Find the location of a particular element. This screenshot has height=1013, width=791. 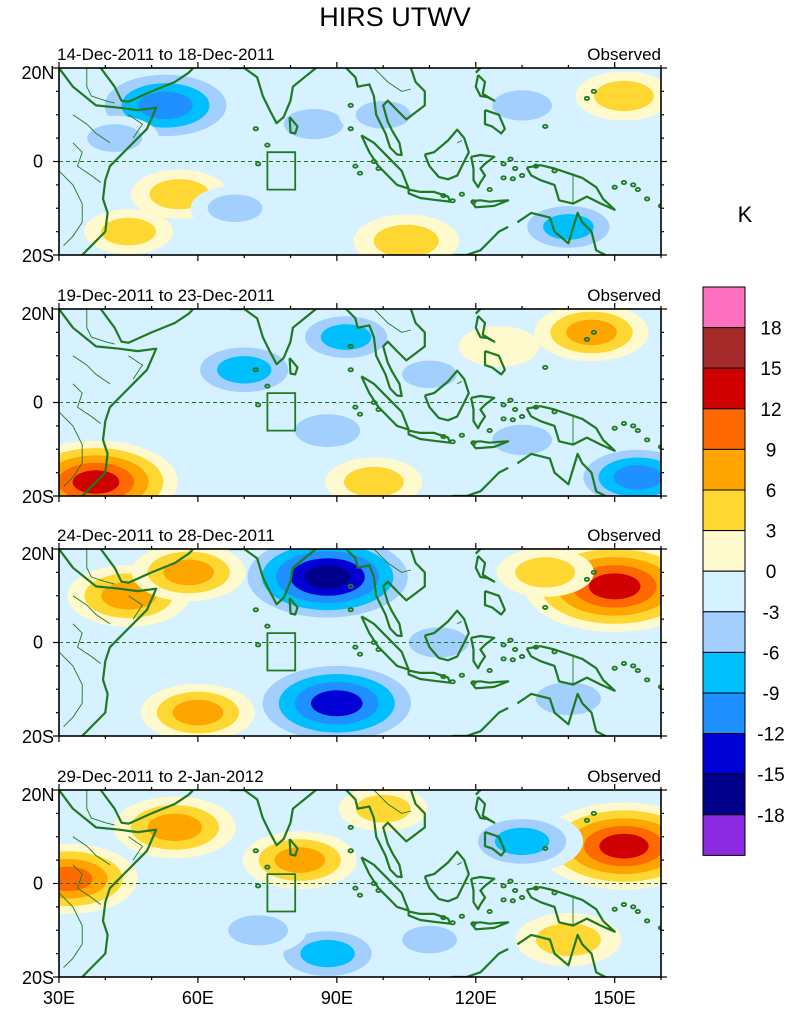

latitude-label: 20N is located at coordinates (37, 314).